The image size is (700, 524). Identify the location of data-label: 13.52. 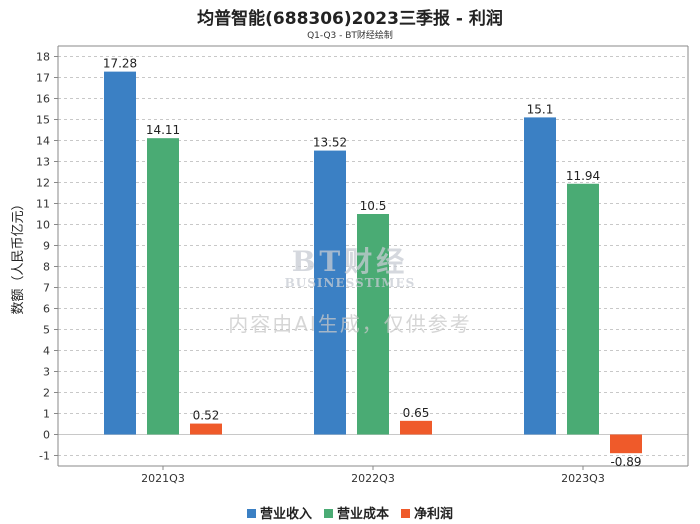
(330, 143).